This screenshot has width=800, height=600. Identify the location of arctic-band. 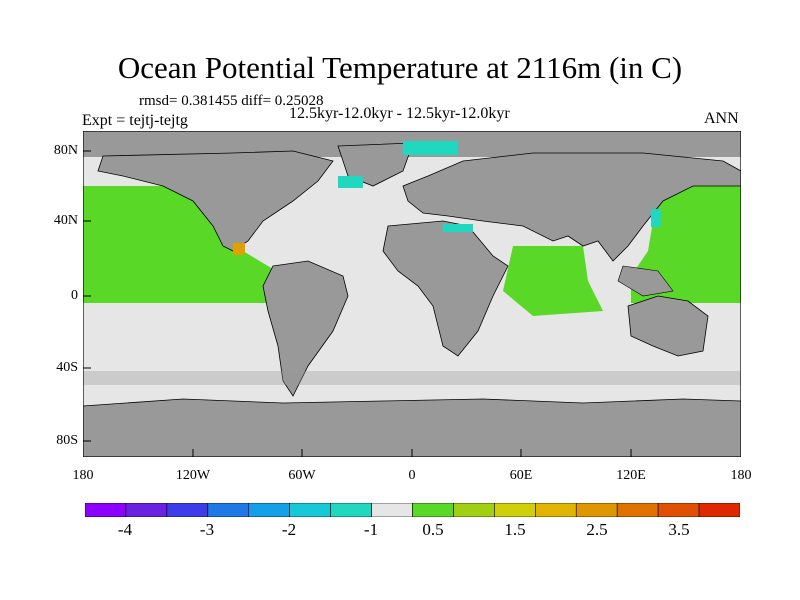
(412, 137).